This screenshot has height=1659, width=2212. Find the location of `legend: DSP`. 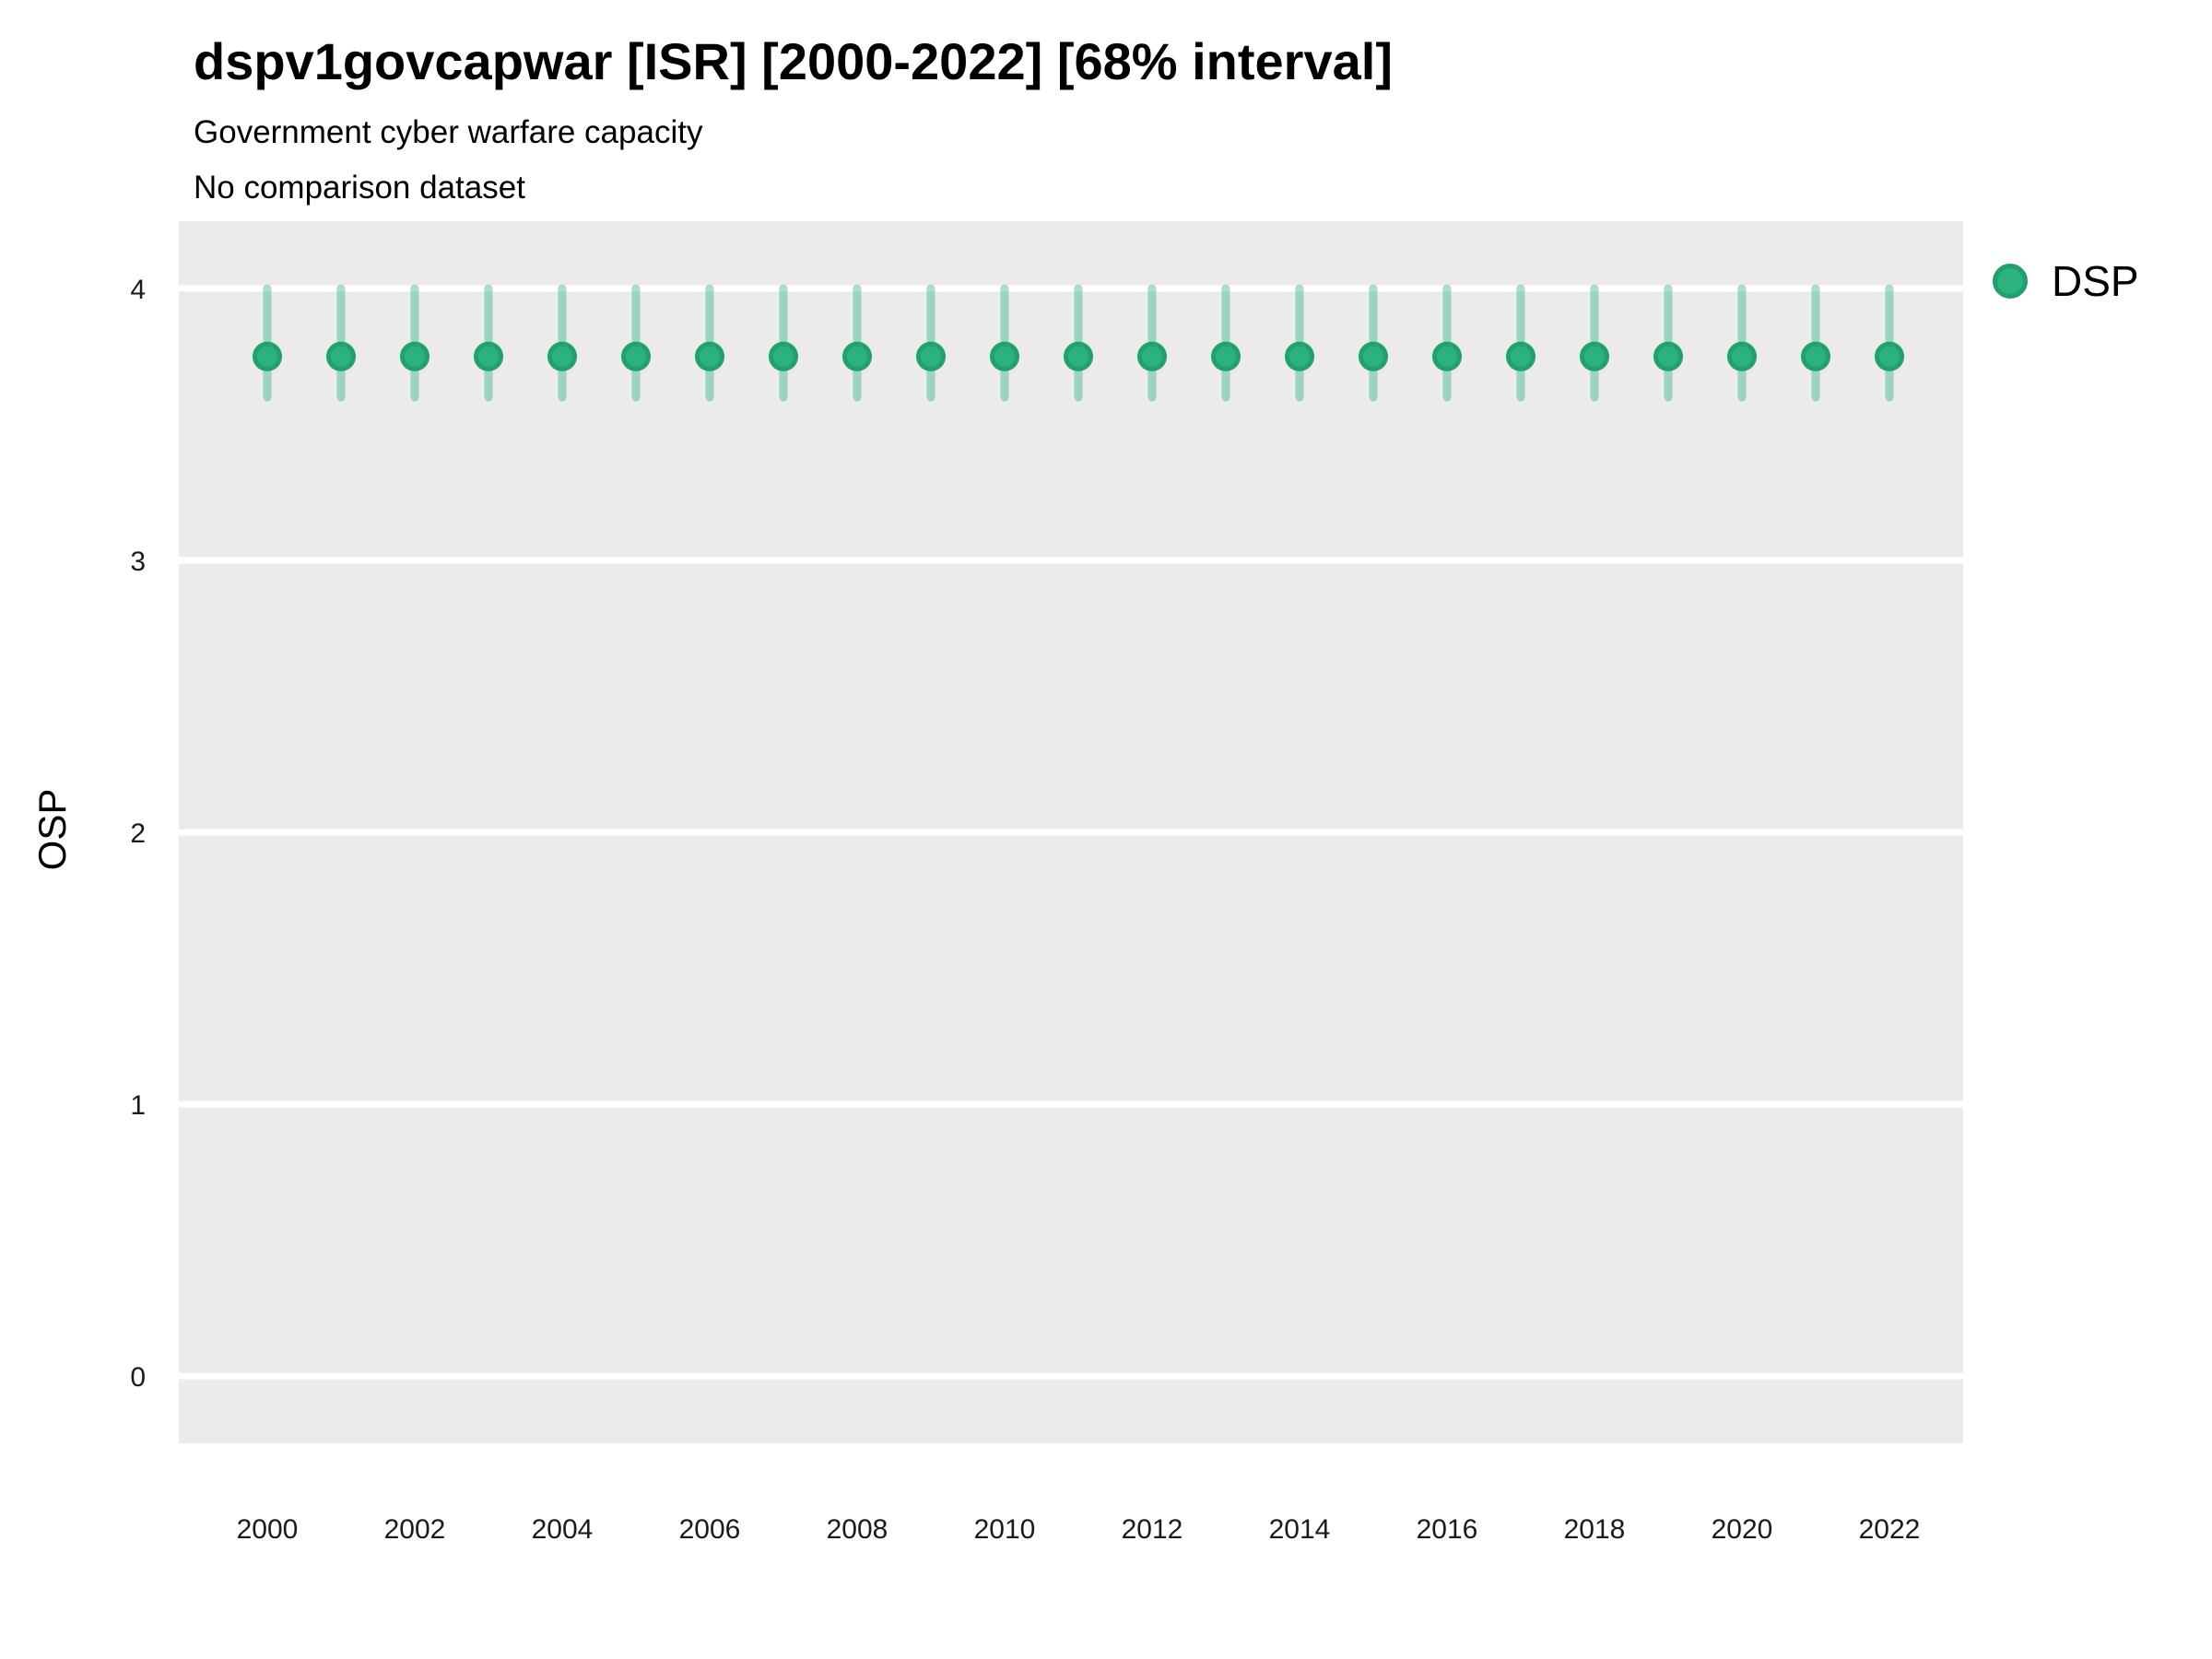

legend: DSP is located at coordinates (2066, 281).